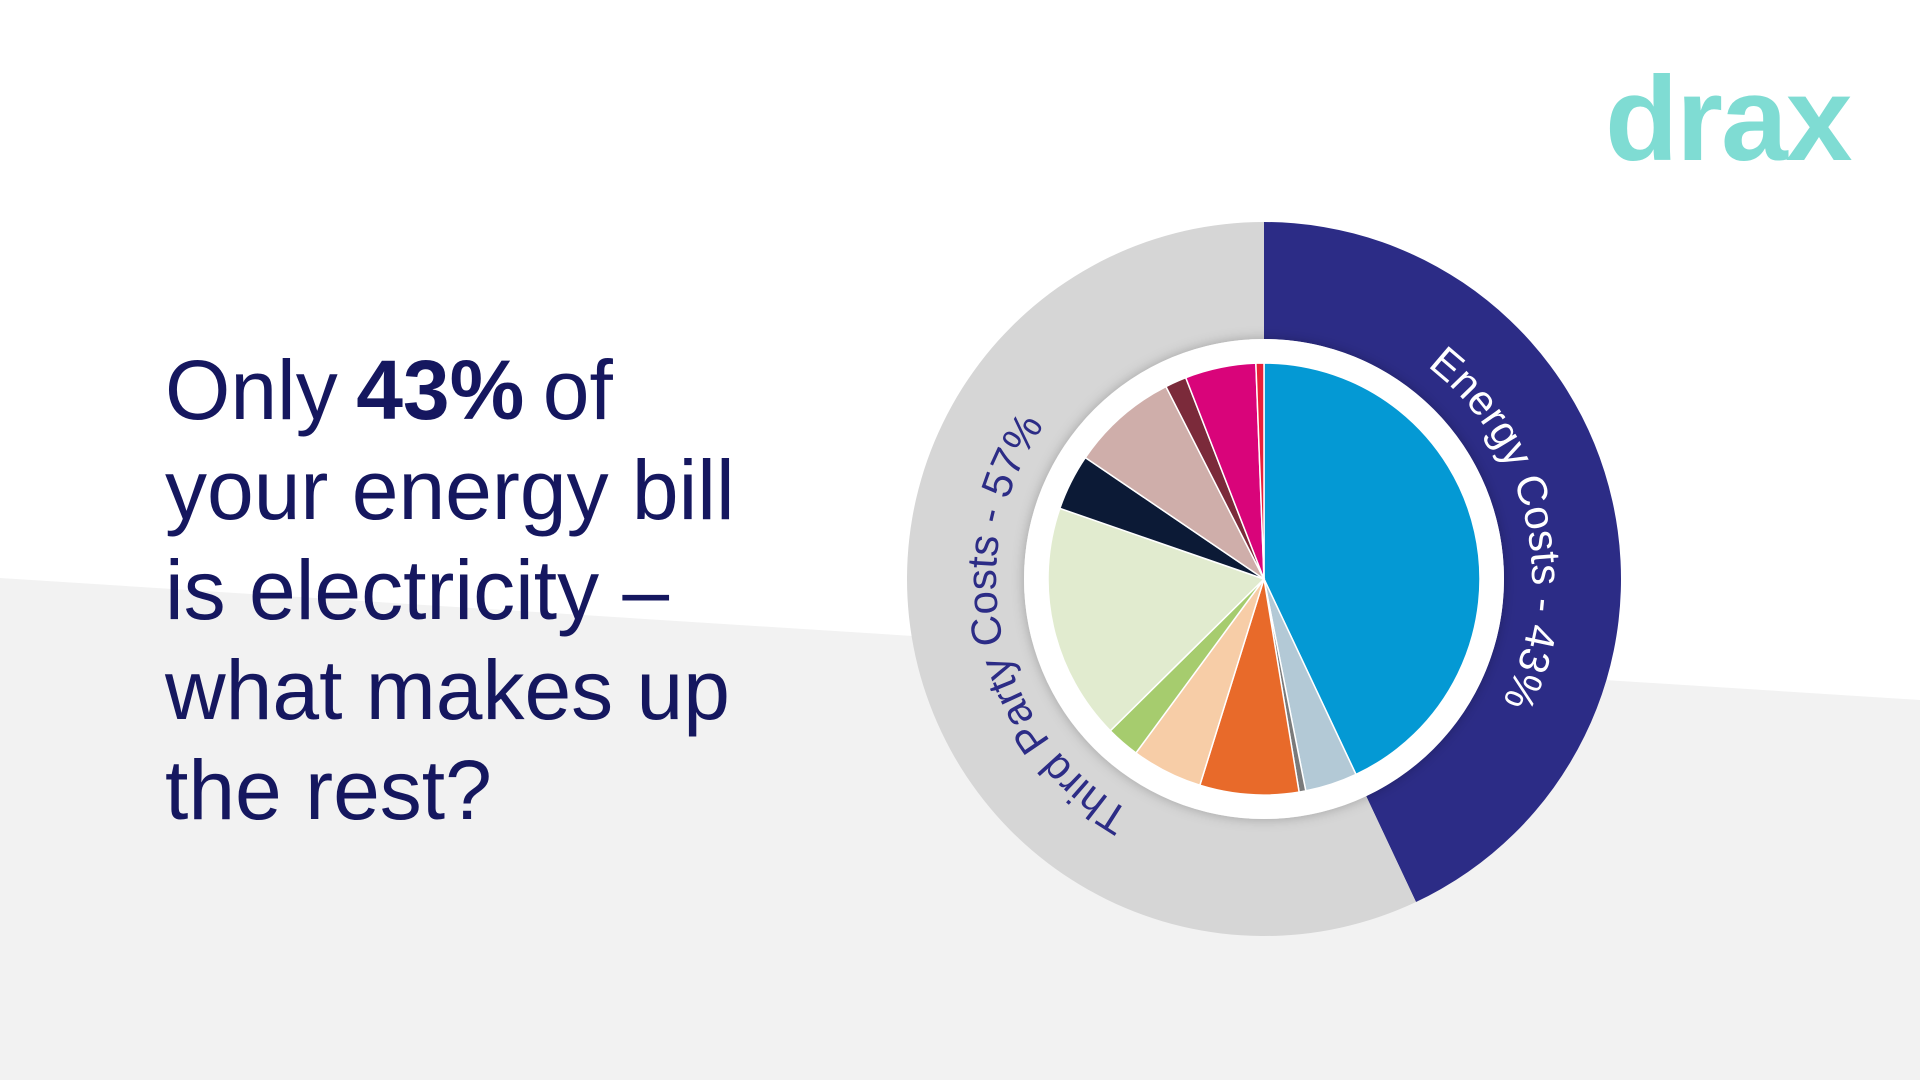  What do you see at coordinates (1728, 119) in the screenshot?
I see `logo: drax` at bounding box center [1728, 119].